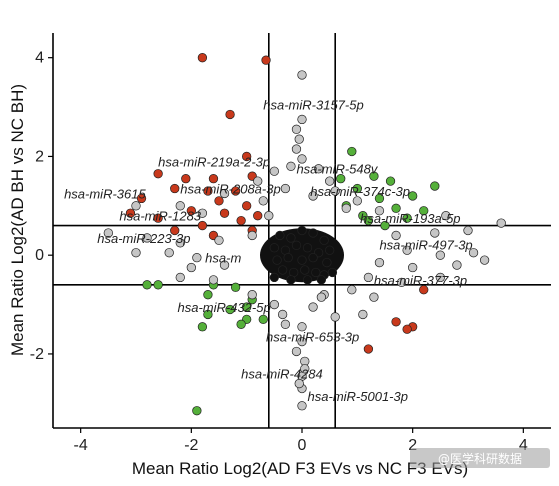 The width and height of the screenshot is (559, 486). I want to click on annotation-label-8: hsa-miR-223-3p, so click(143, 238).